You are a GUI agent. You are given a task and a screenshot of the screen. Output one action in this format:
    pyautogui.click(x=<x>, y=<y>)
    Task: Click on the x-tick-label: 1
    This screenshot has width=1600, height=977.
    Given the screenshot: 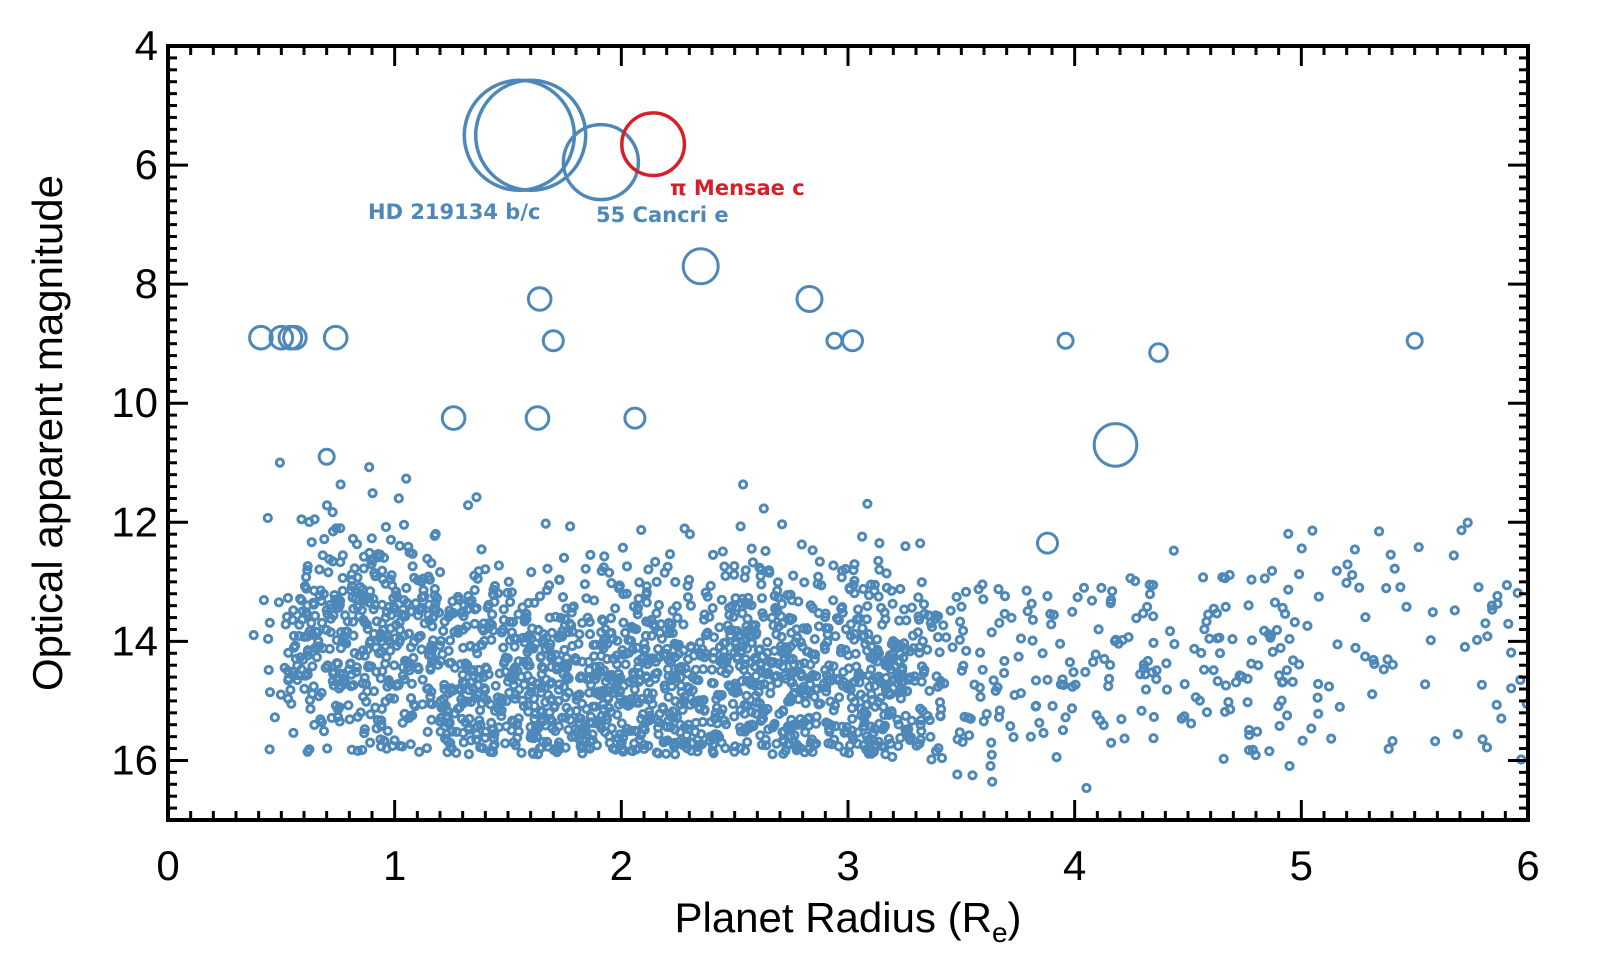 What is the action you would take?
    pyautogui.click(x=394, y=865)
    